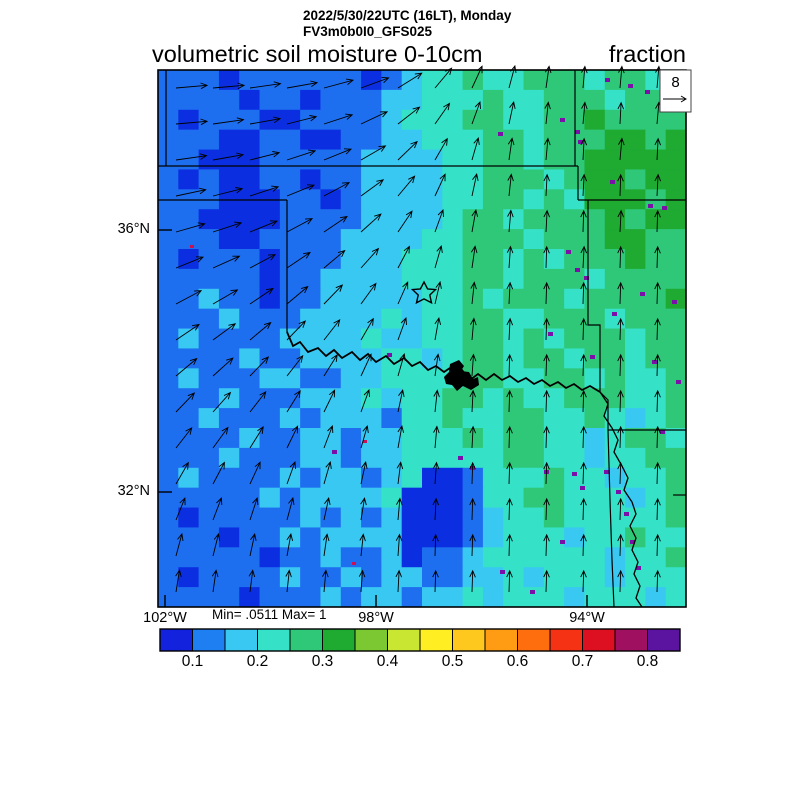 The height and width of the screenshot is (800, 800). What do you see at coordinates (420, 640) in the screenshot?
I see `colorbar` at bounding box center [420, 640].